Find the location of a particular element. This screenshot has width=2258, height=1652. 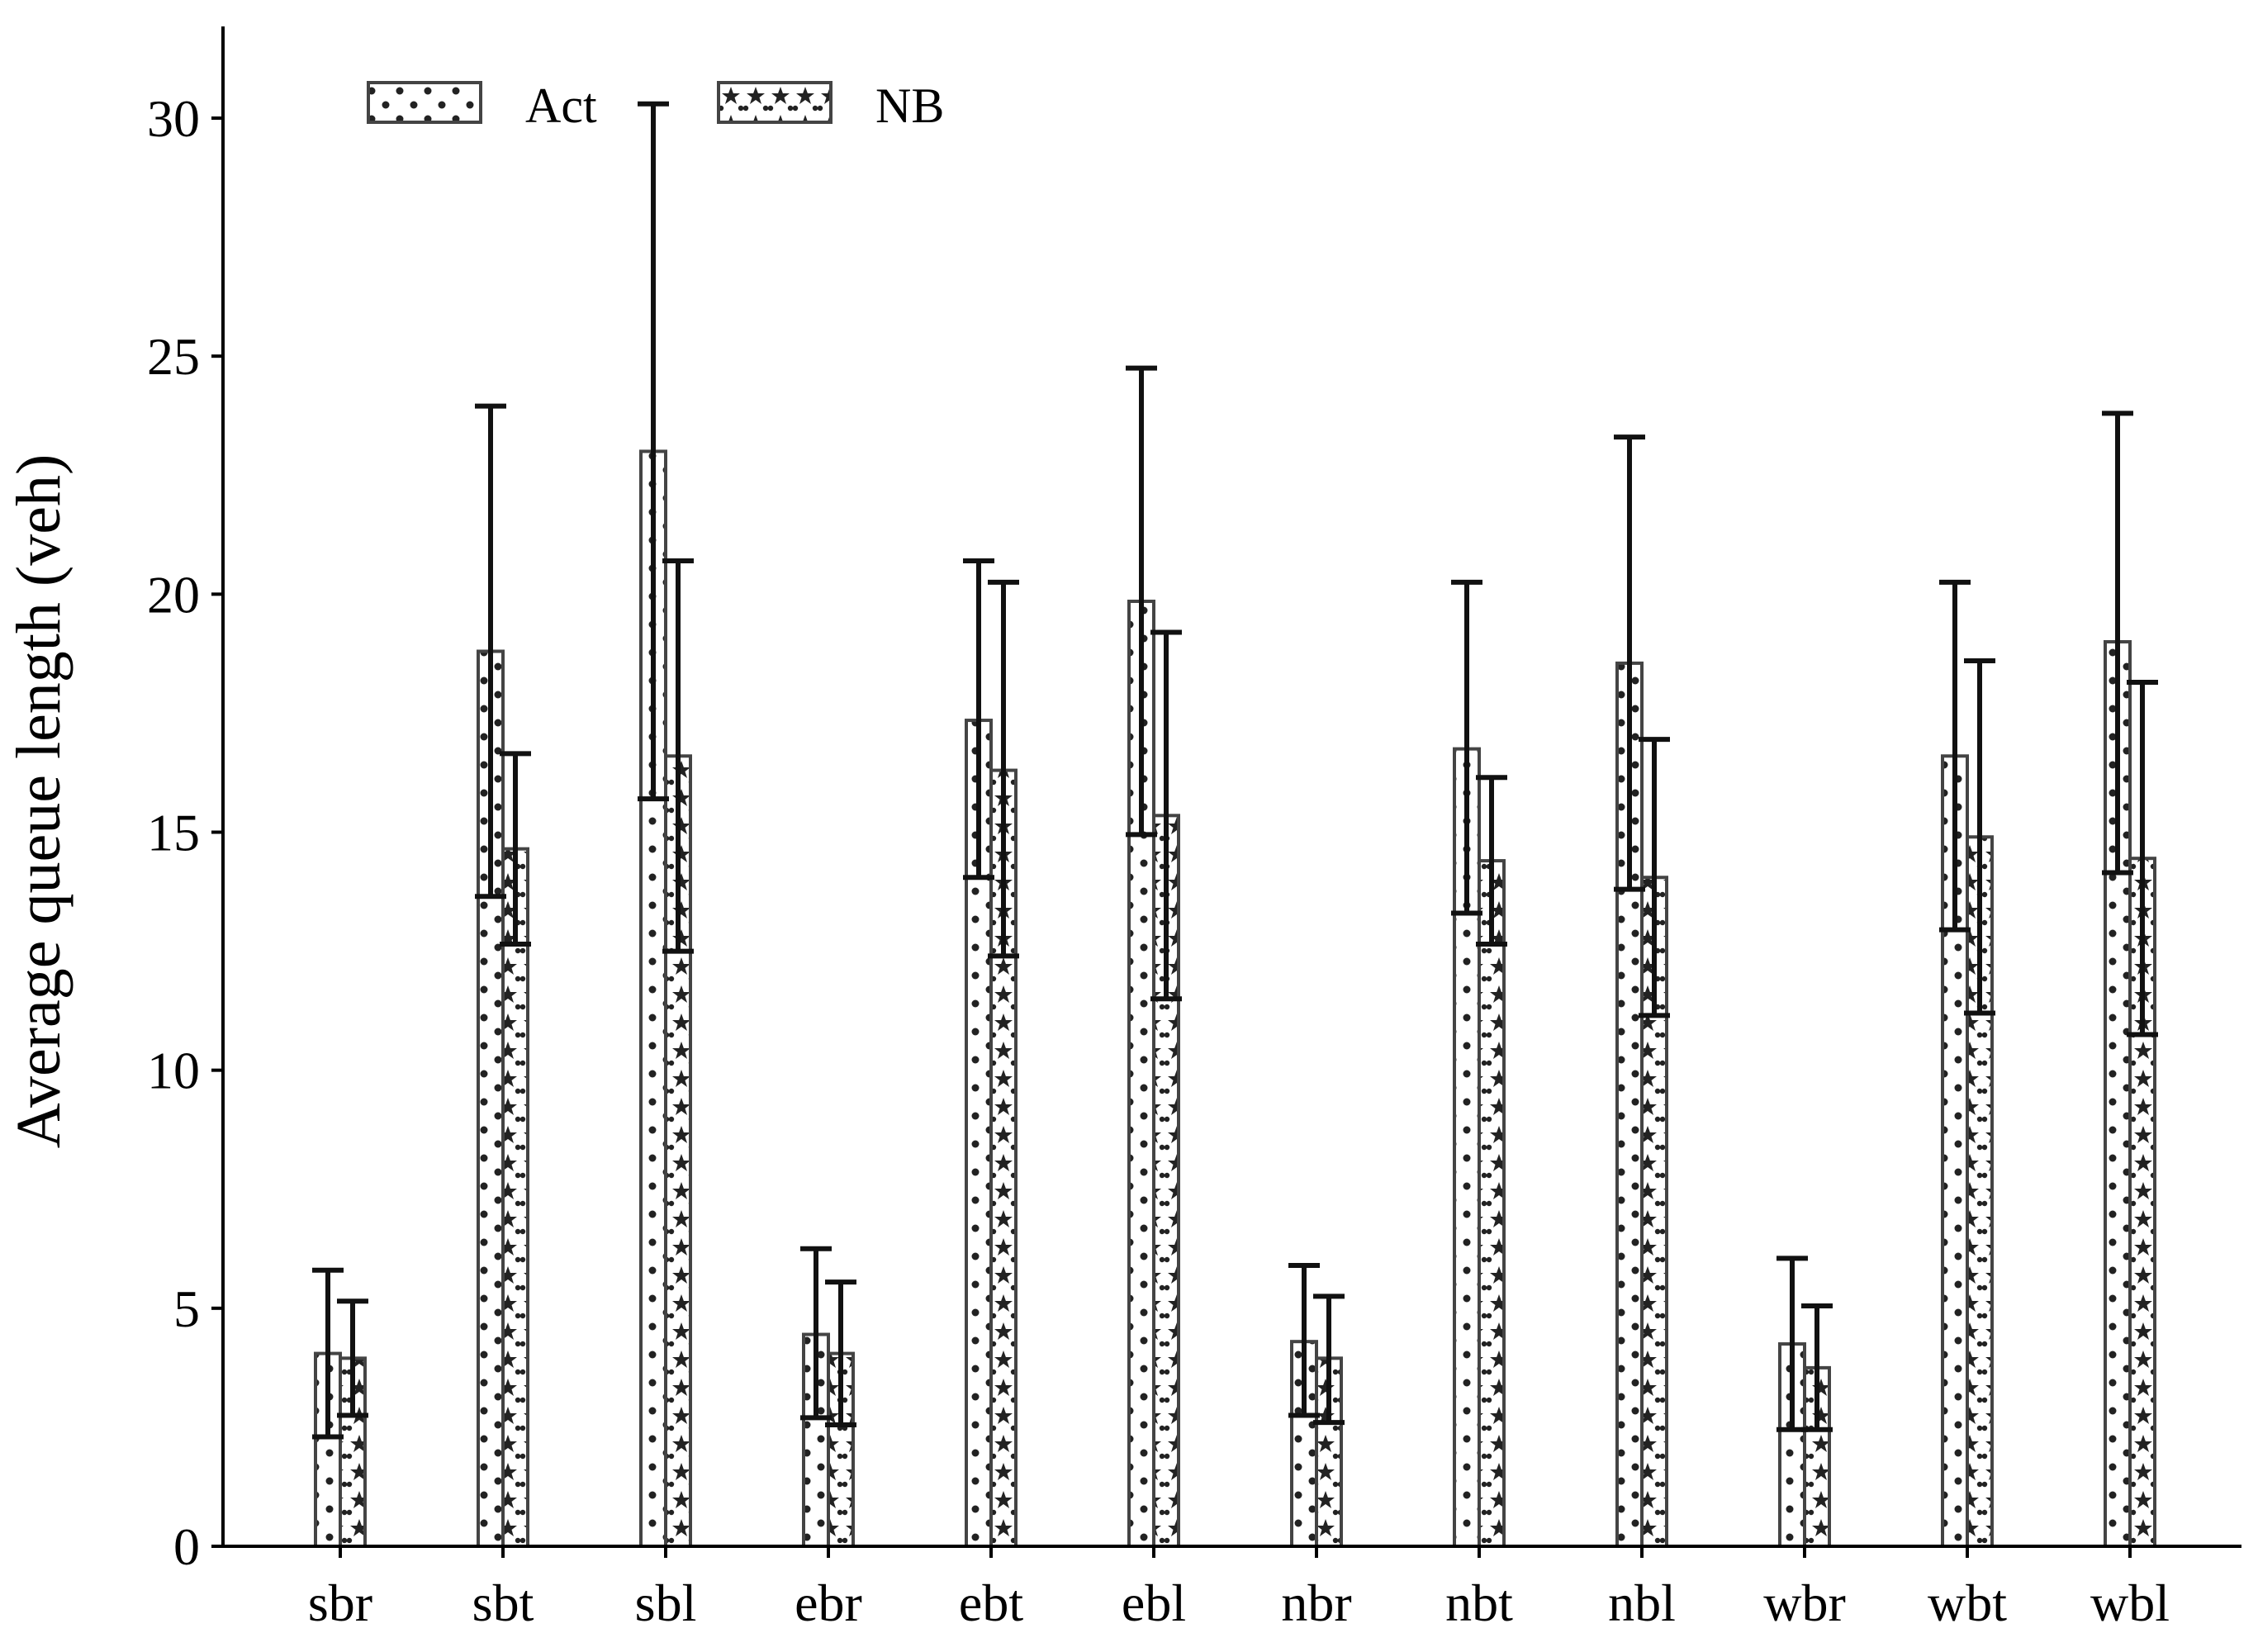

error-bar-act-nbt is located at coordinates (1466, 747).